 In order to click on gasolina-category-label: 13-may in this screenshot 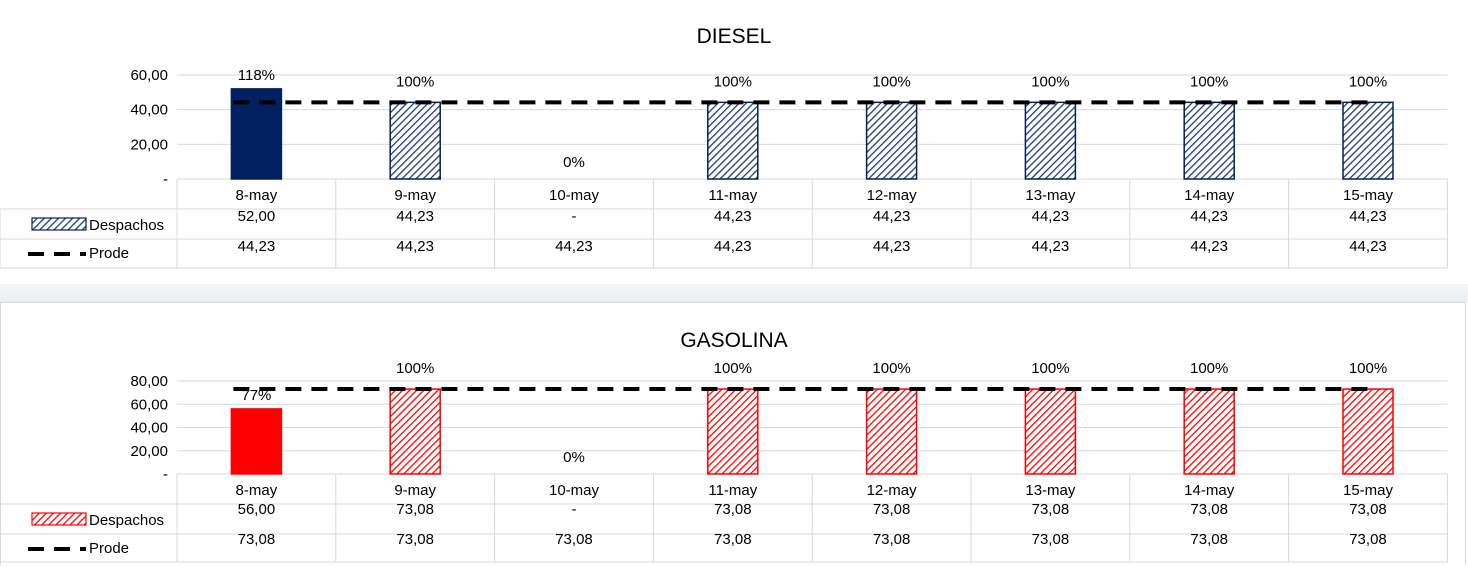, I will do `click(1050, 490)`.